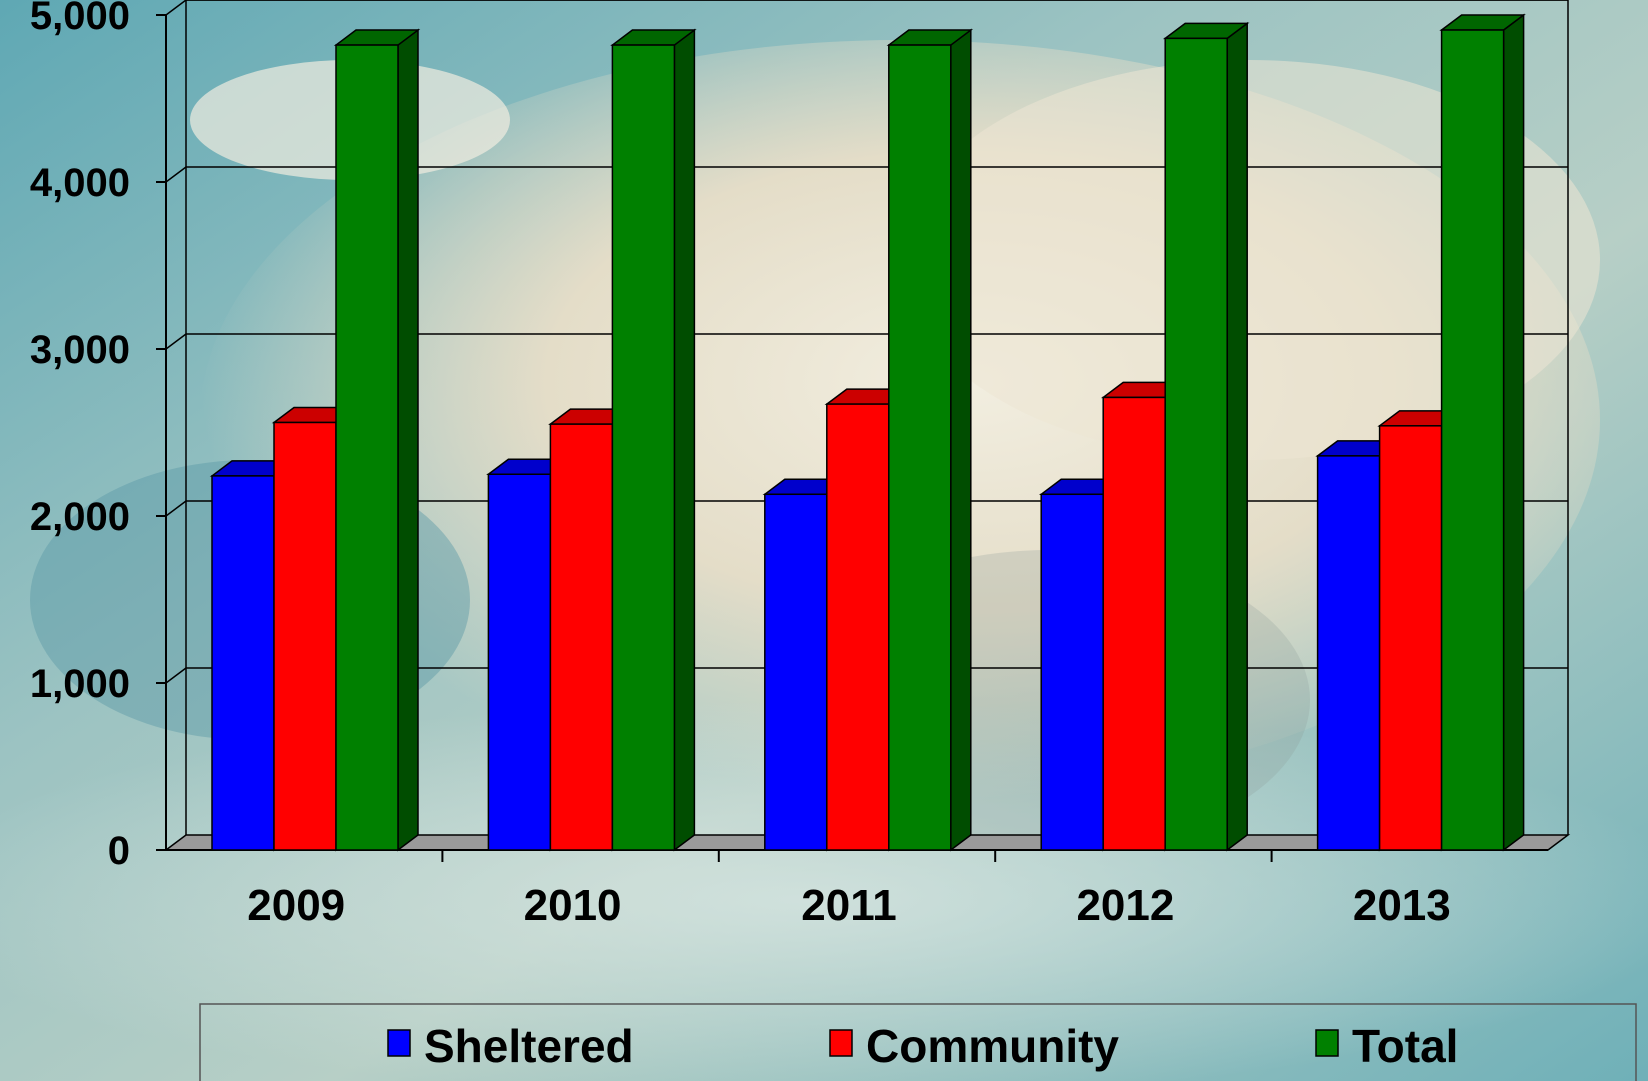 The width and height of the screenshot is (1648, 1081). I want to click on x-category-label: 2013, so click(1402, 905).